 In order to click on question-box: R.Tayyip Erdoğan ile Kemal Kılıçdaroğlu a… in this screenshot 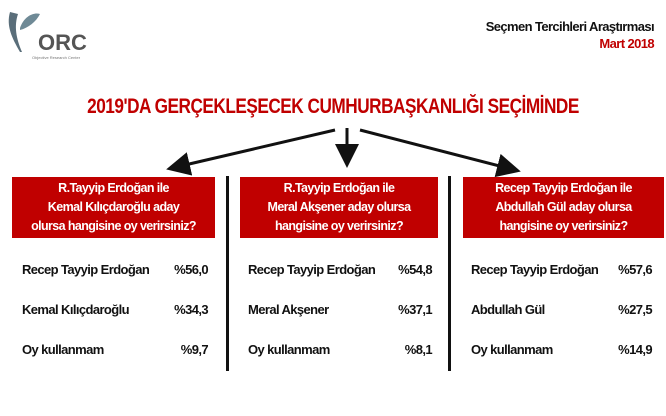, I will do `click(113, 207)`.